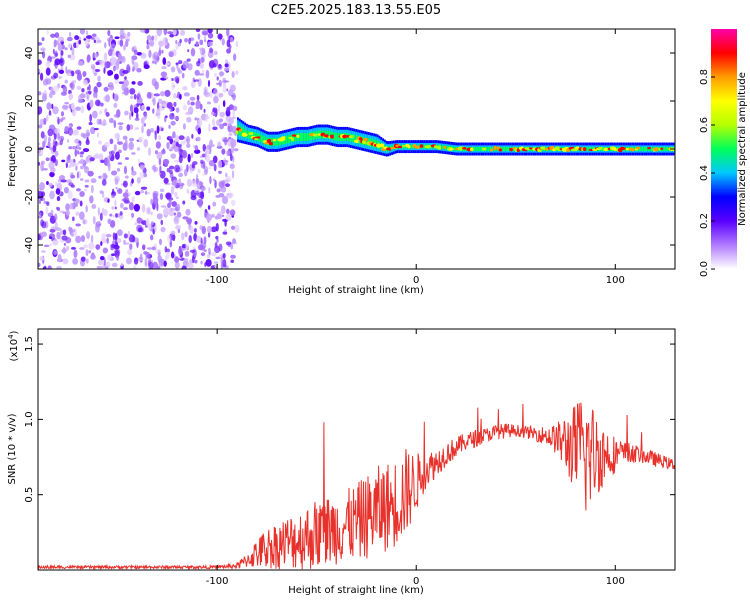 This screenshot has height=600, width=750. What do you see at coordinates (707, 173) in the screenshot?
I see `colorbar-ticks: 0.0 0.2 0.4 0.6 0.8` at bounding box center [707, 173].